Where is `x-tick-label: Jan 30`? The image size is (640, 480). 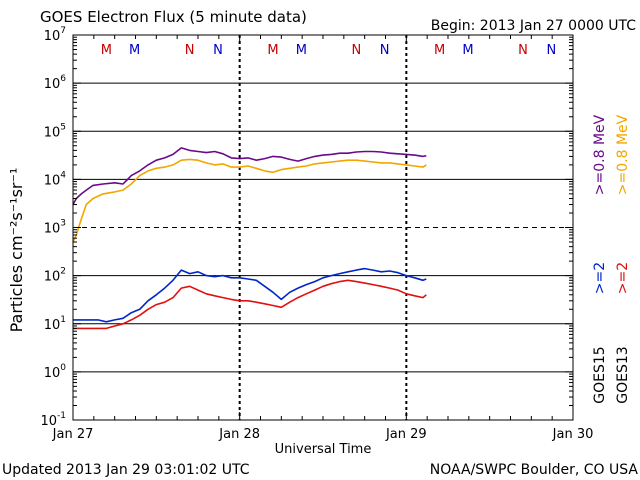 x-tick-label: Jan 30 is located at coordinates (573, 434).